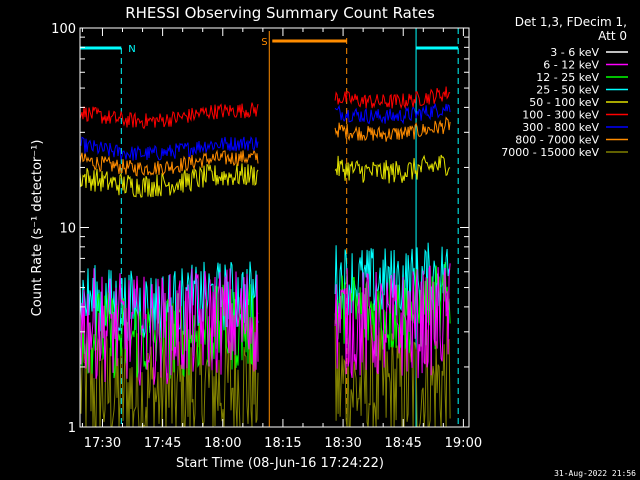 Image resolution: width=640 pixels, height=480 pixels. I want to click on x-tick-label: 17:30, so click(102, 443).